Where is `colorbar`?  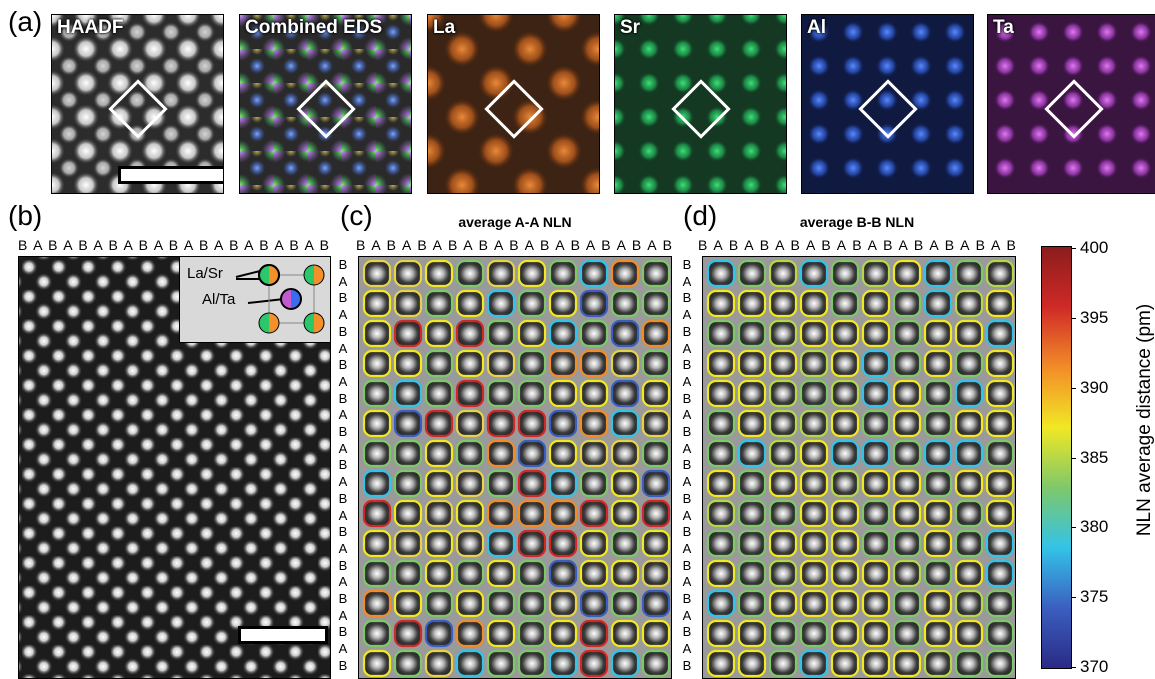 colorbar is located at coordinates (1056, 457).